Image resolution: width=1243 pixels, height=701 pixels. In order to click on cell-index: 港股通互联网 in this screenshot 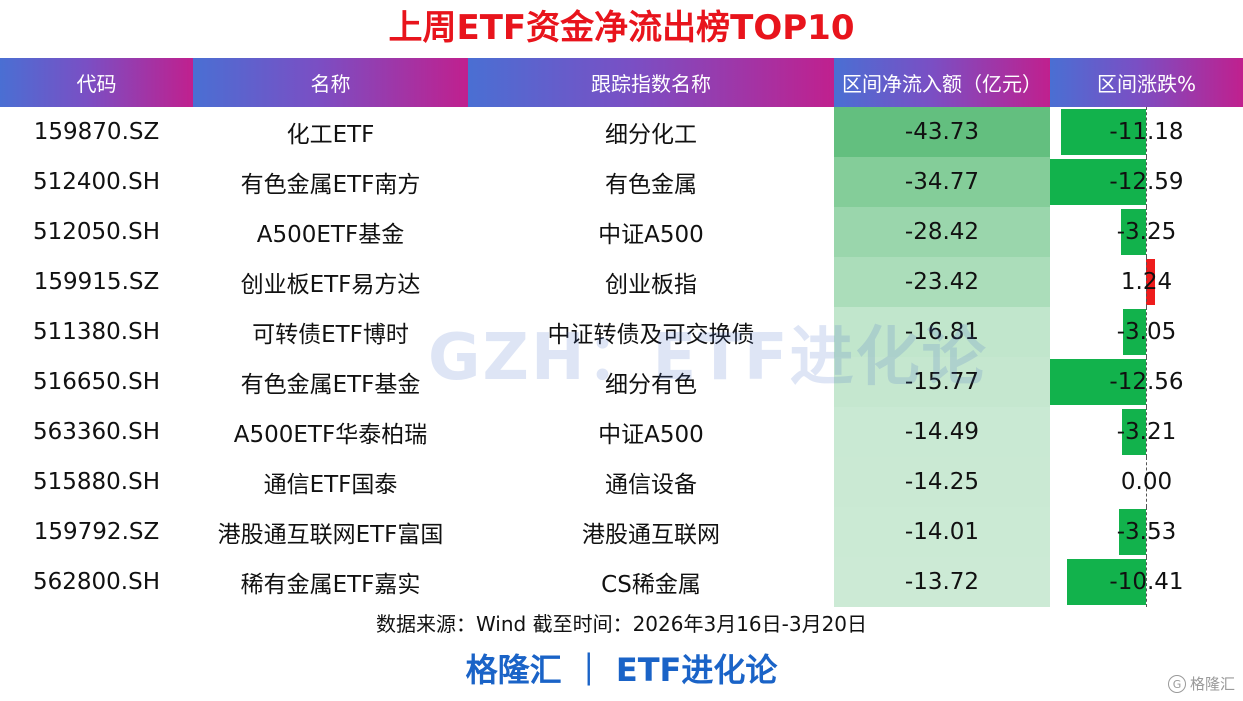, I will do `click(651, 535)`.